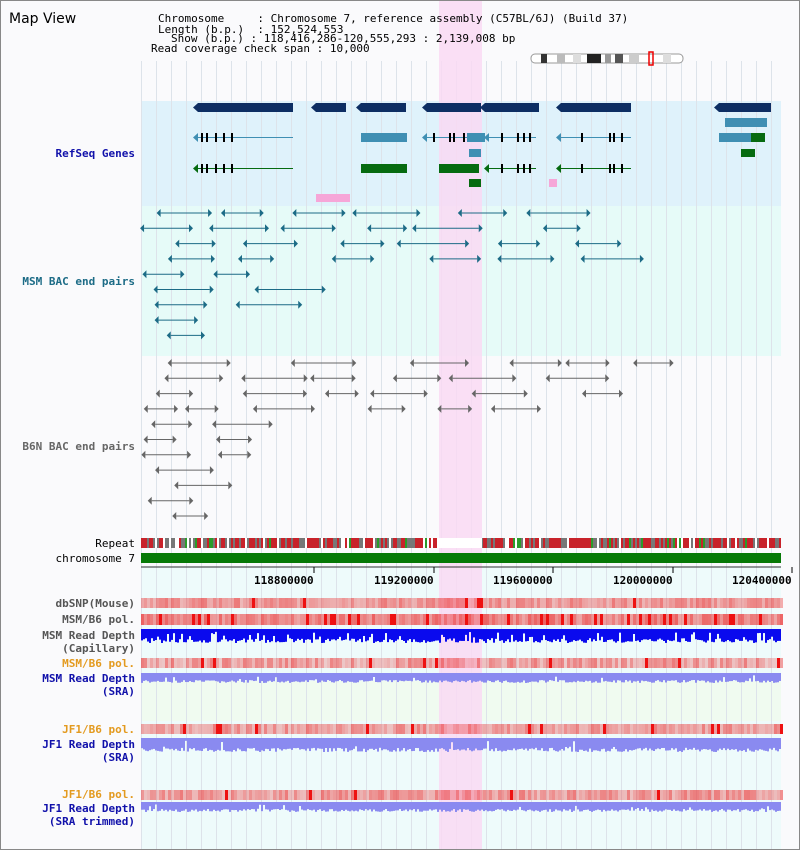  What do you see at coordinates (115, 543) in the screenshot?
I see `track-label-repeat: Repeat` at bounding box center [115, 543].